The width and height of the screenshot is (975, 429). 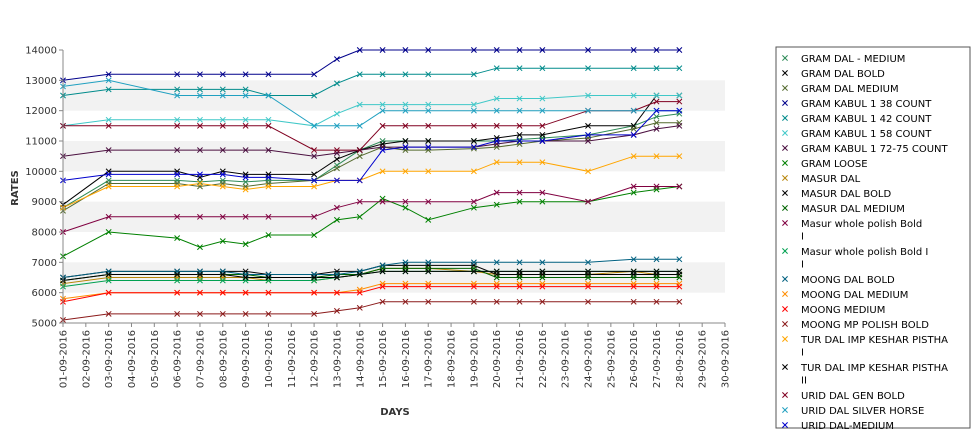 What do you see at coordinates (44, 263) in the screenshot?
I see `y-tick-label: 7000` at bounding box center [44, 263].